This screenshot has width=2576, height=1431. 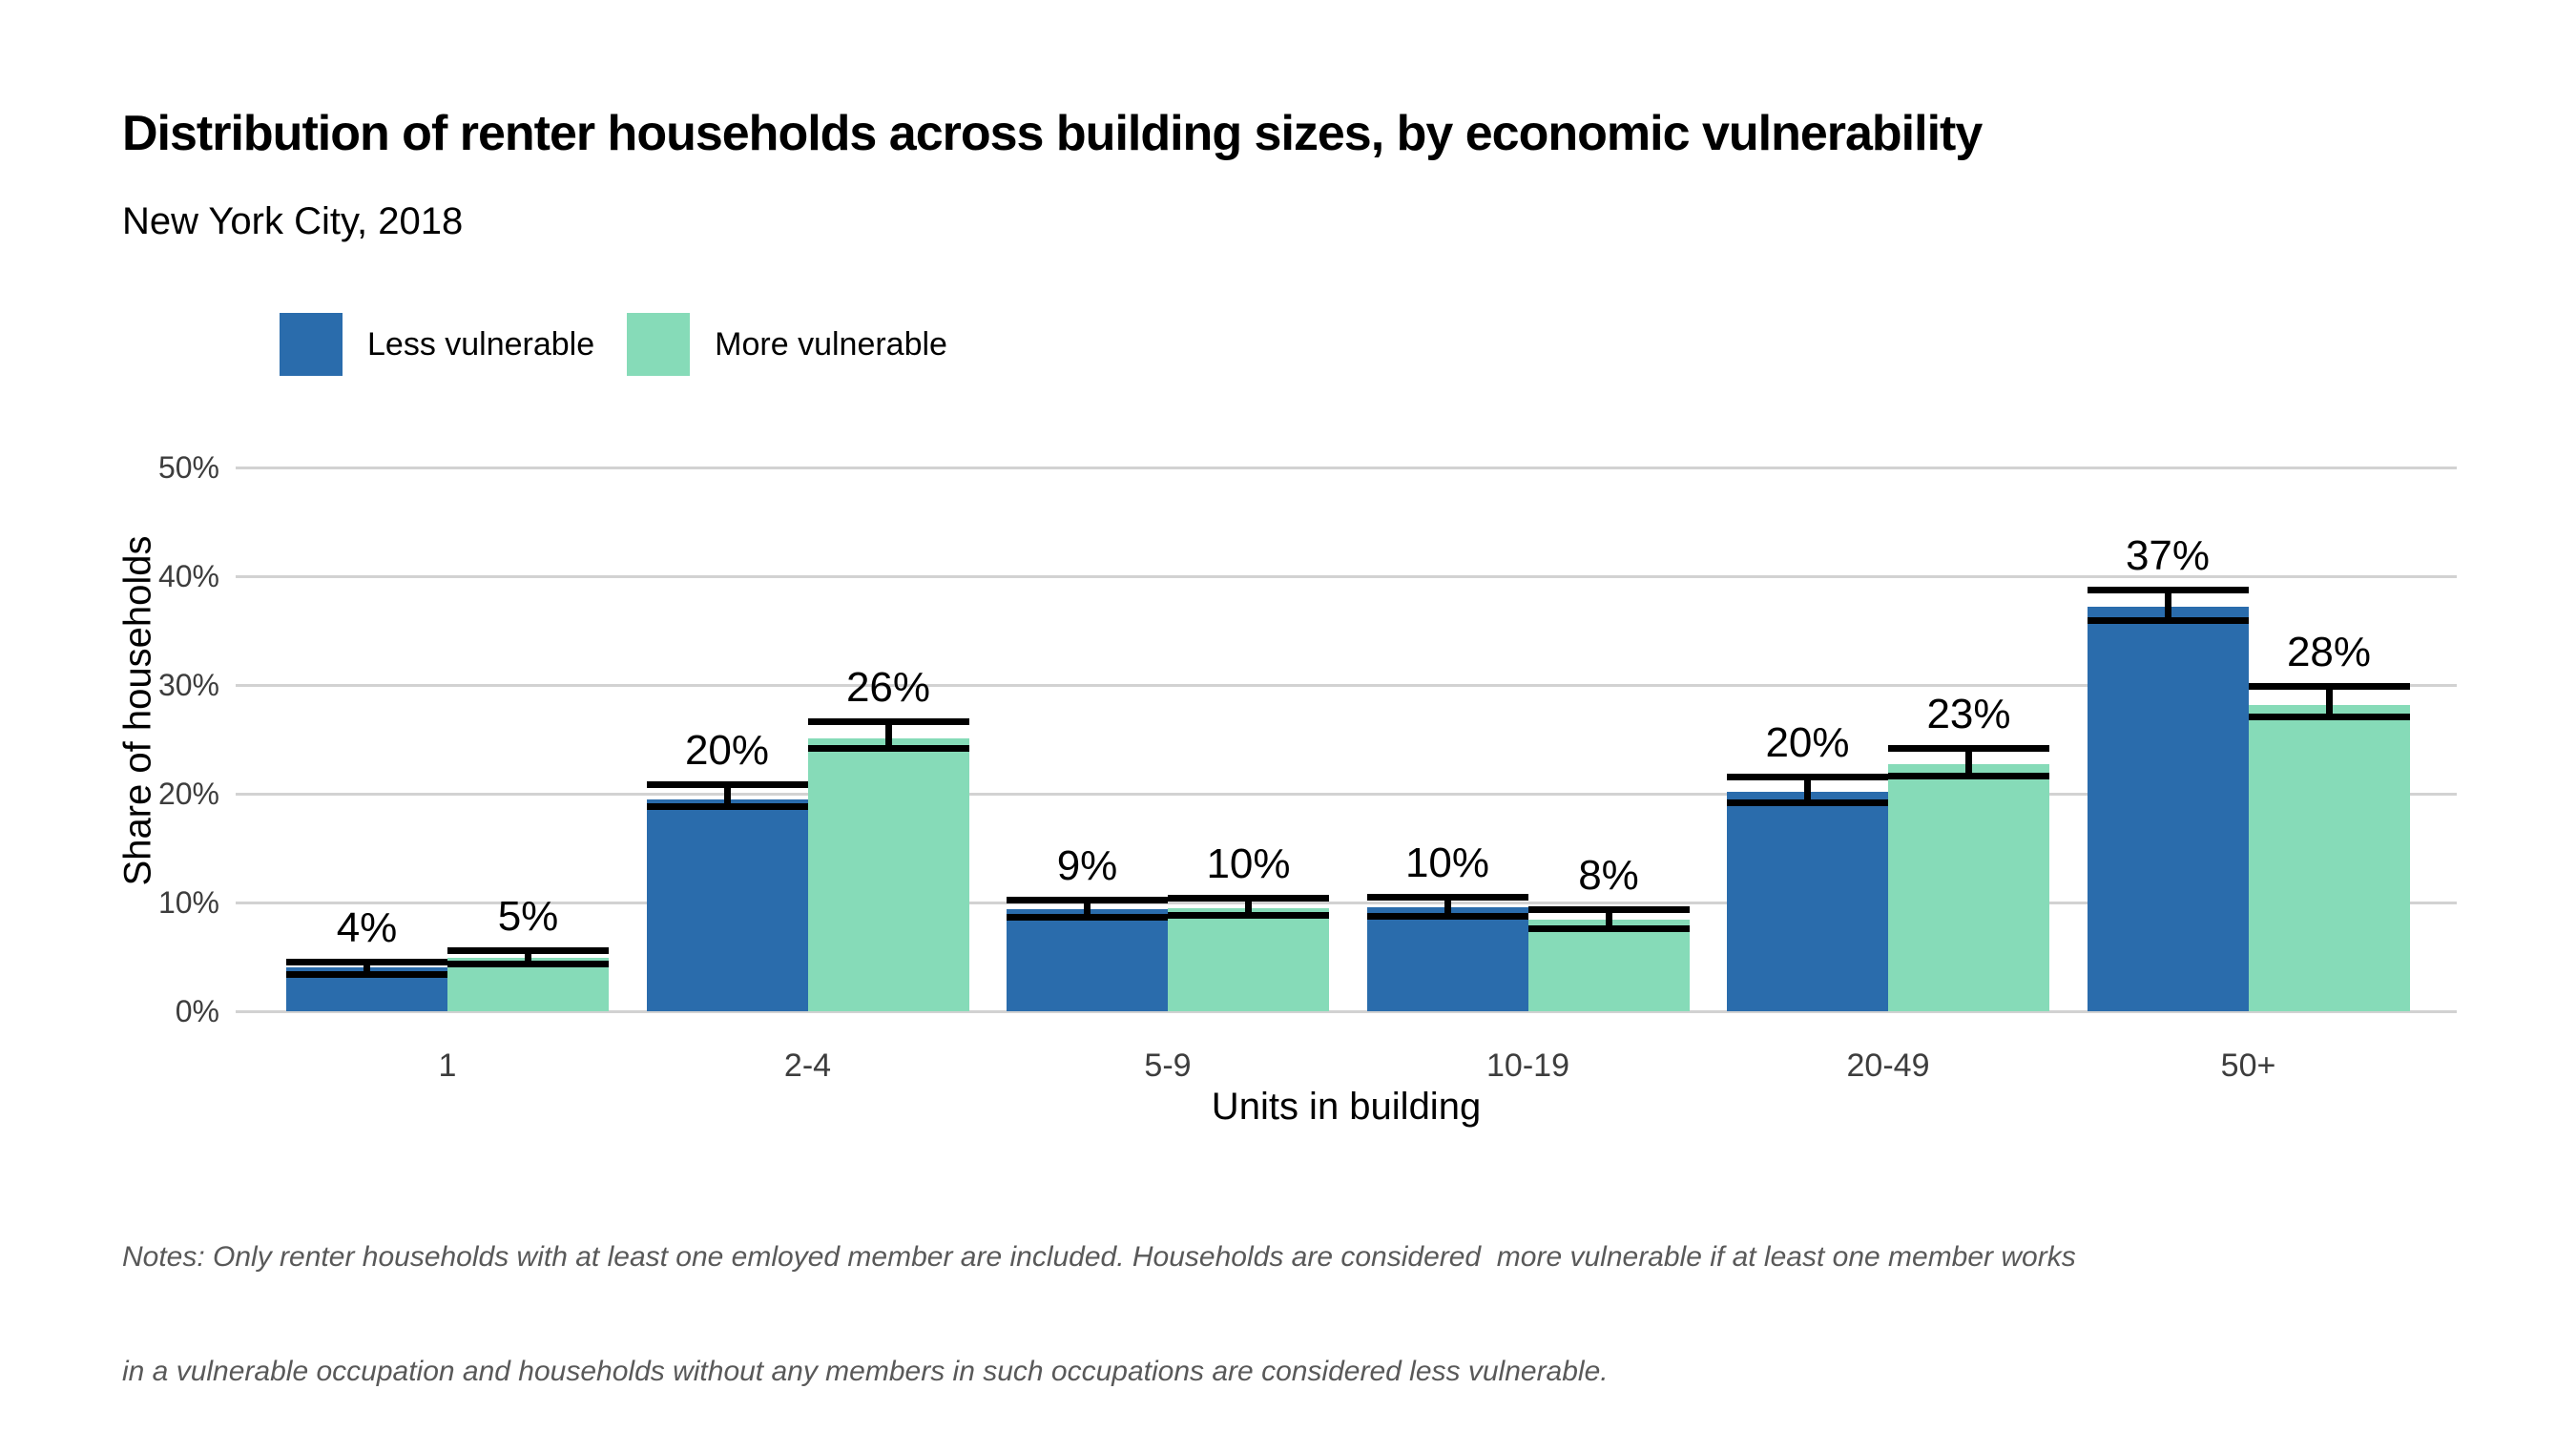 I want to click on value-label: 28%, so click(x=2329, y=651).